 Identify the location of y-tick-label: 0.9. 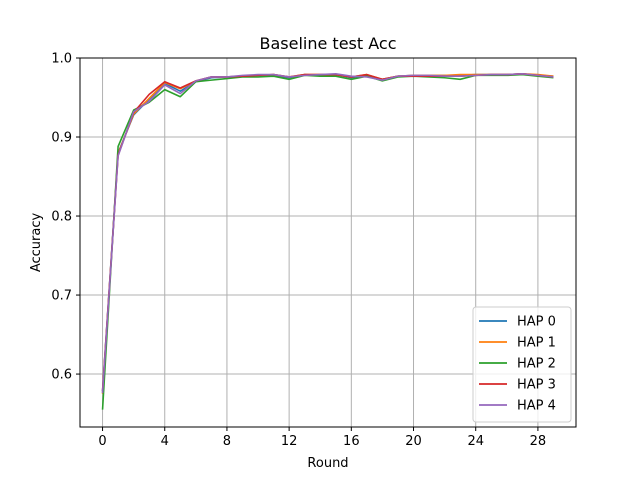
(61, 138).